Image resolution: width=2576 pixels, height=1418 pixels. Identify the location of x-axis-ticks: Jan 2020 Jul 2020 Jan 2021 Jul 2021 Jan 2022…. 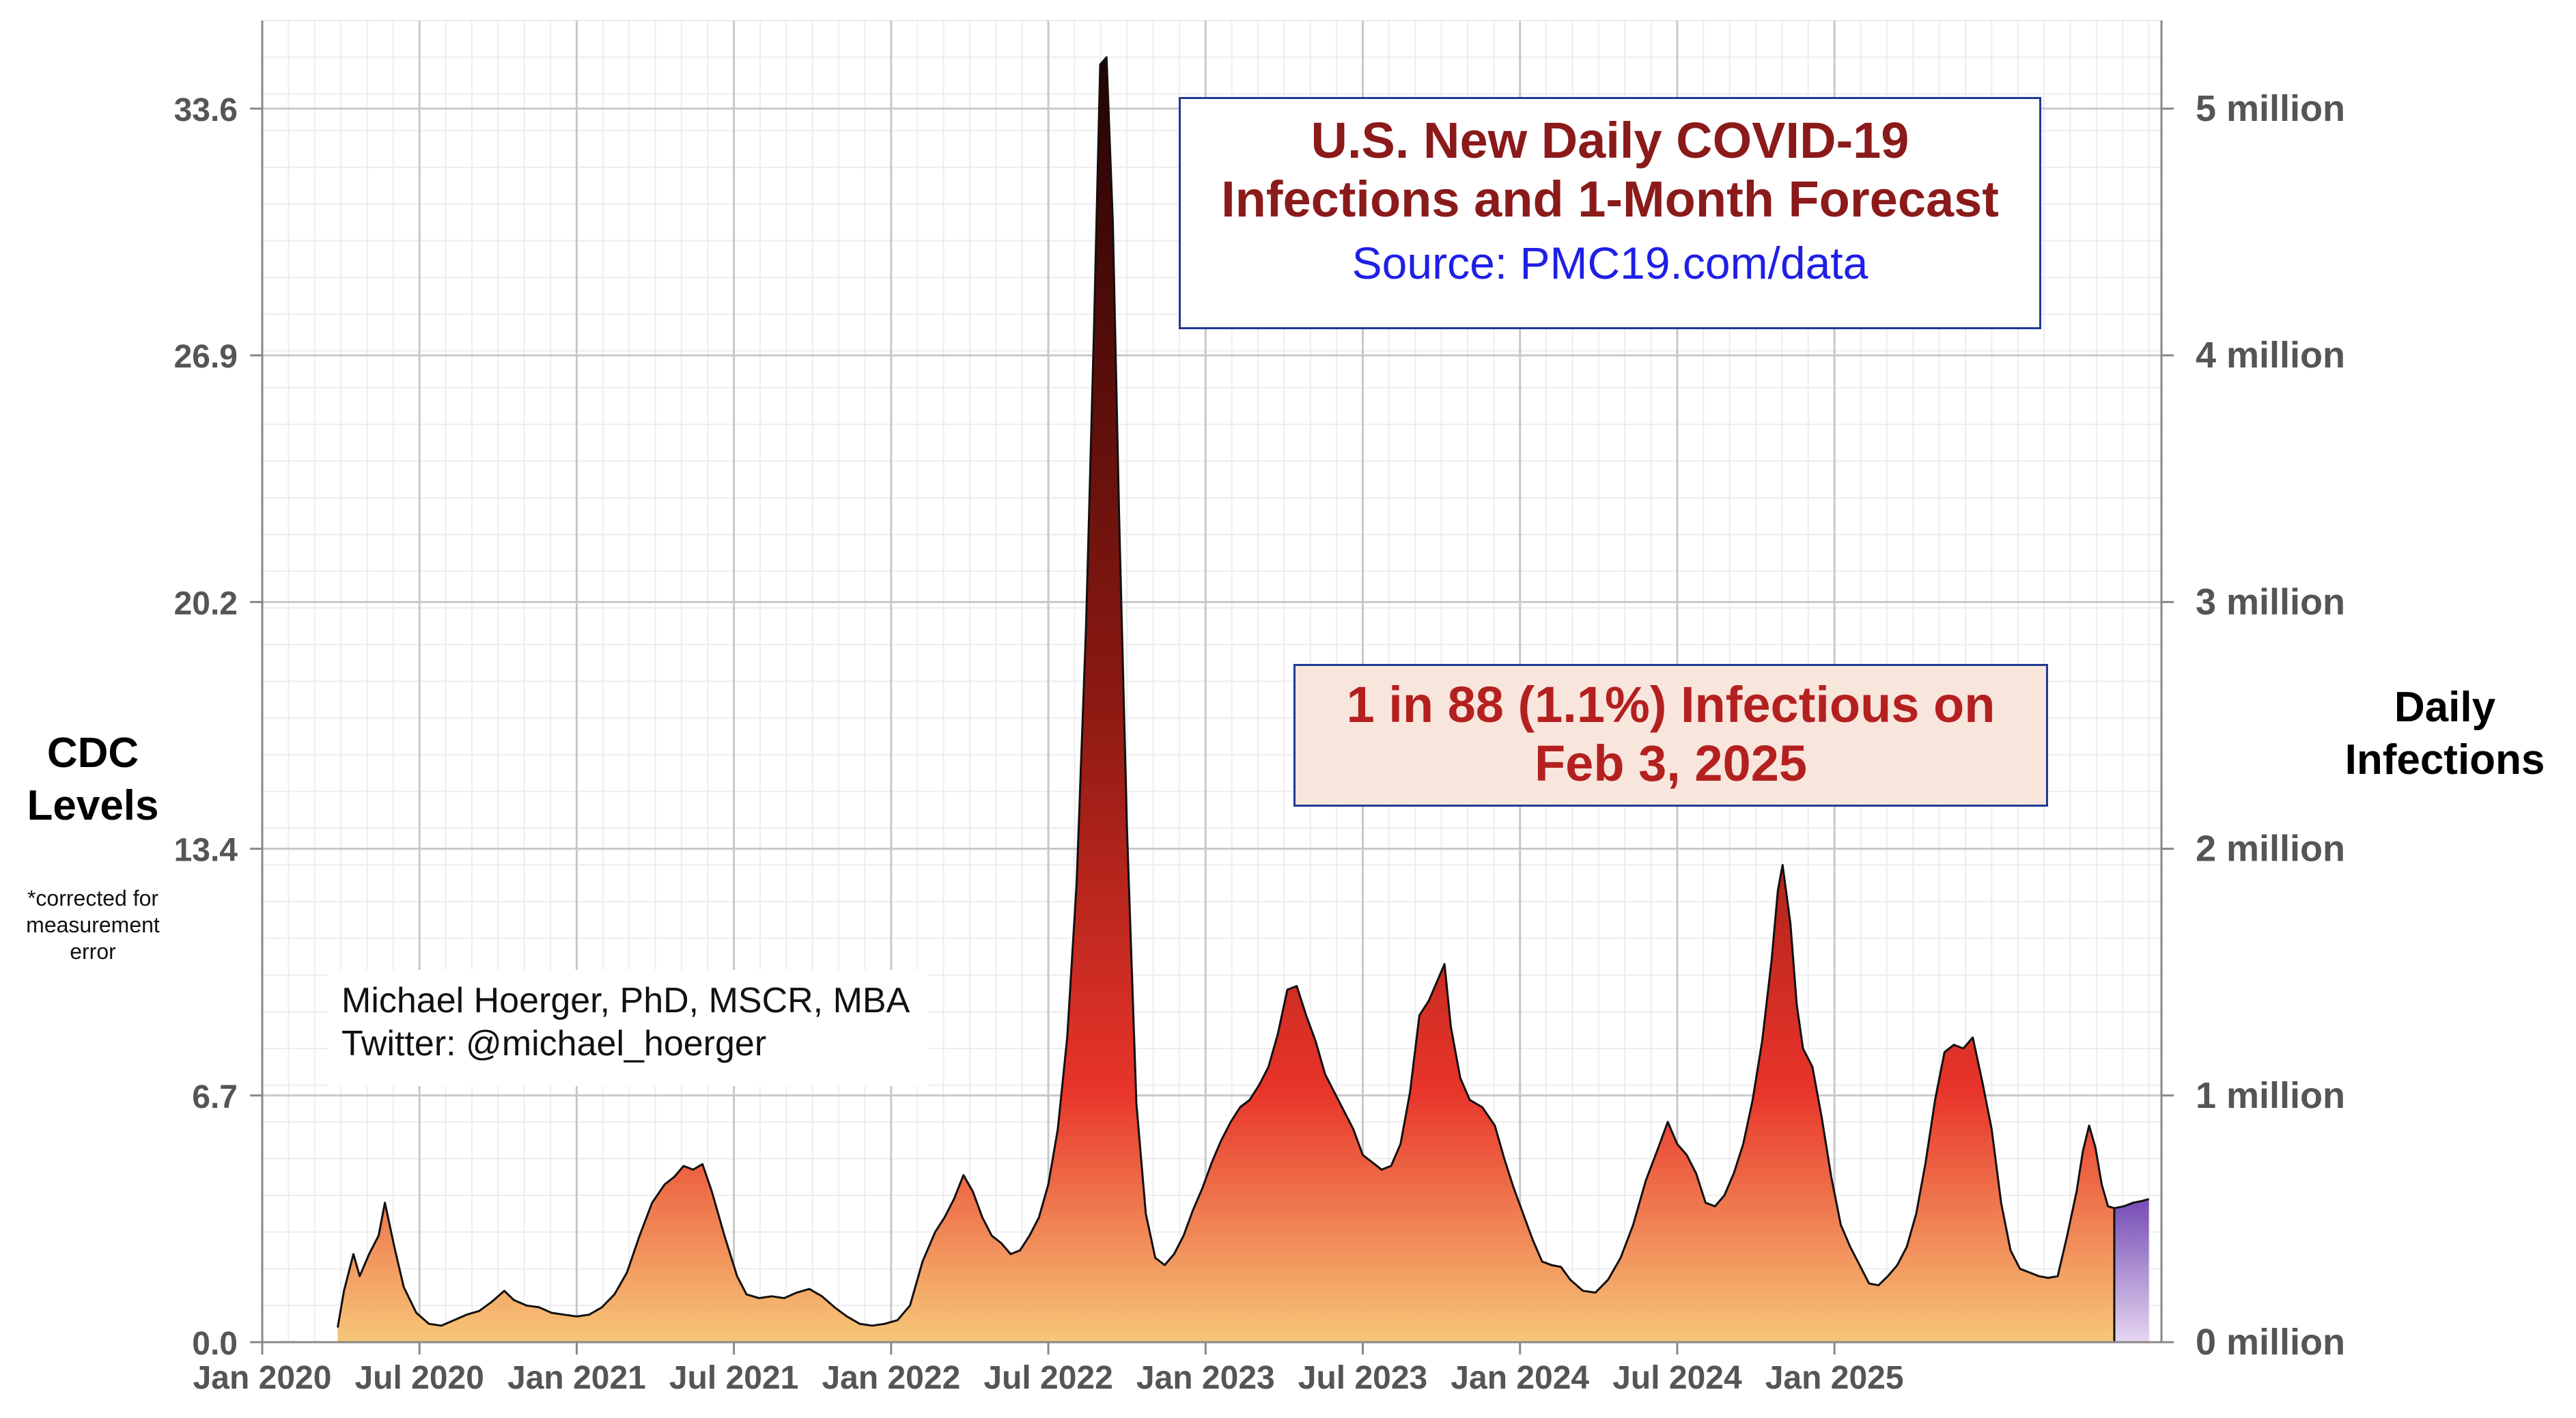
(1048, 1369).